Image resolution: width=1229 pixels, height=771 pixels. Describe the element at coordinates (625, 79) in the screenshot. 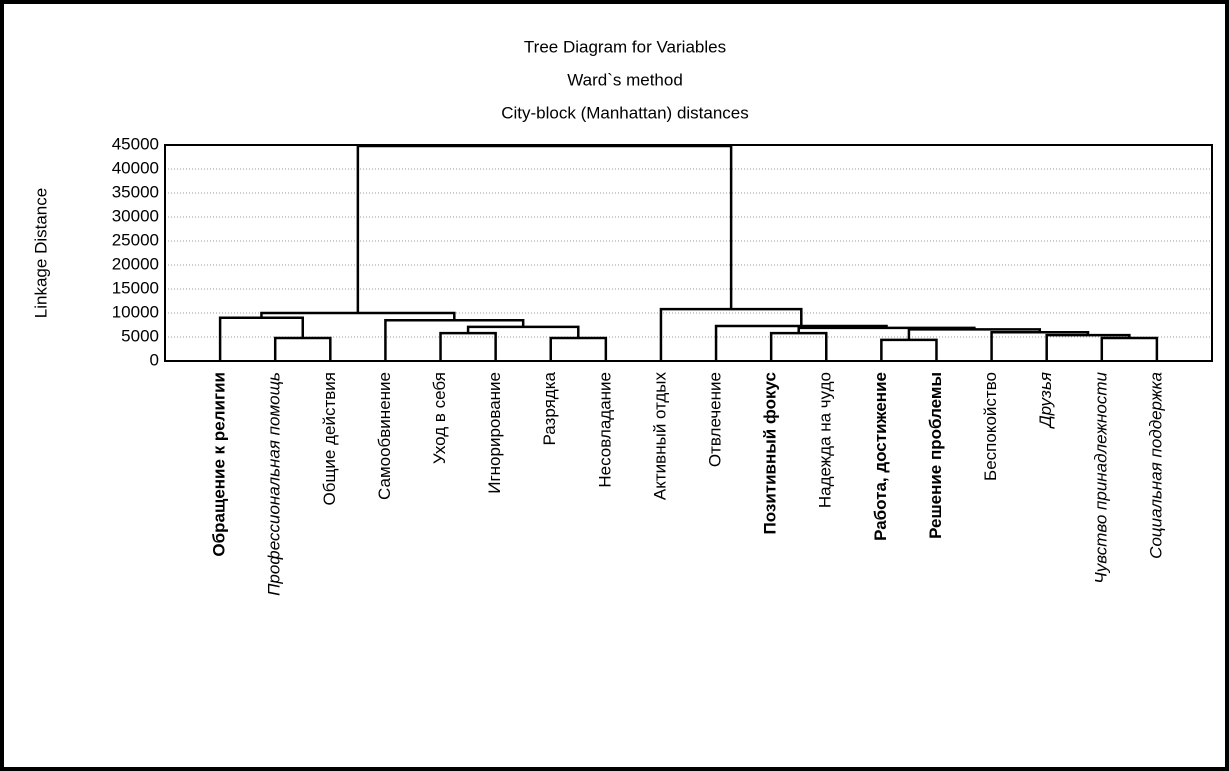

I see `chart-subtitle: Ward`s method` at that location.